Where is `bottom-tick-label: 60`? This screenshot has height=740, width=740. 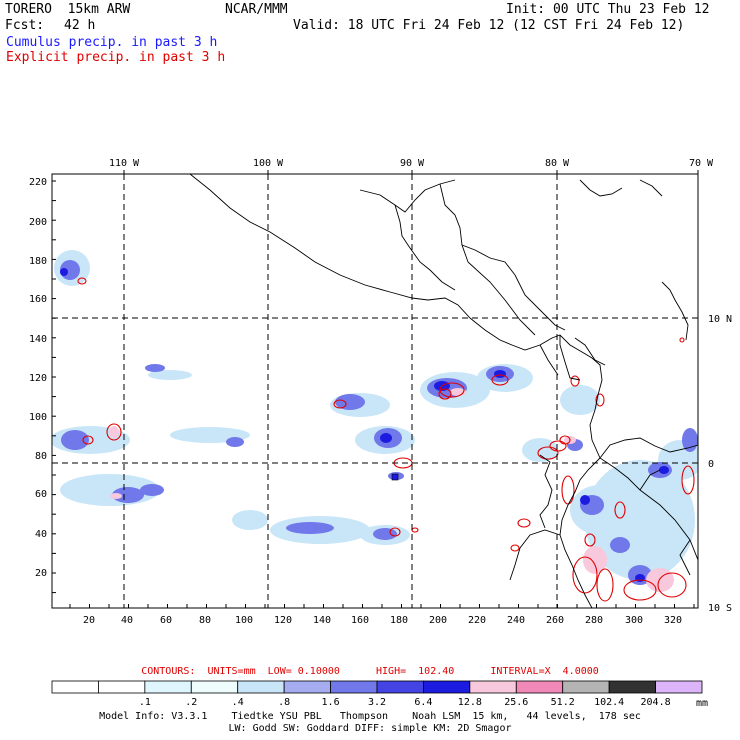
bottom-tick-label: 60 is located at coordinates (166, 620).